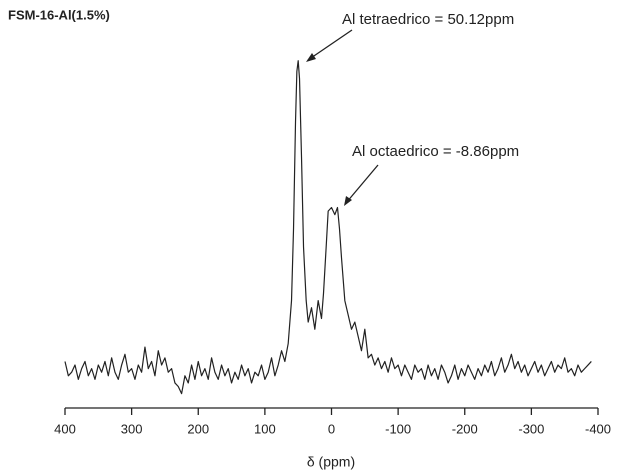 This screenshot has height=475, width=621. What do you see at coordinates (531, 428) in the screenshot?
I see `x-tick-label: -300` at bounding box center [531, 428].